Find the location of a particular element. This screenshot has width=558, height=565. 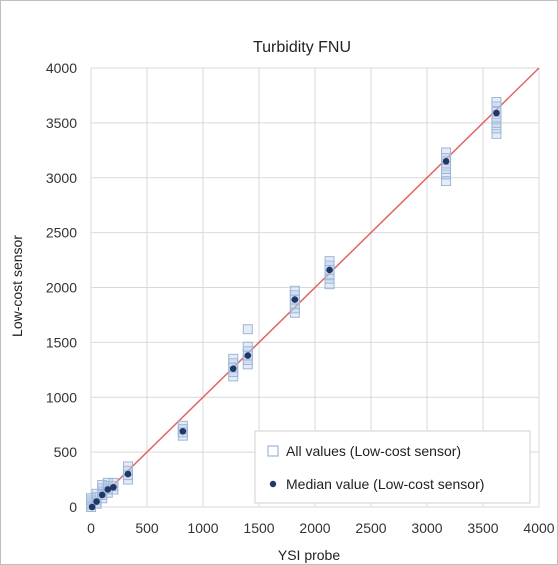

x-tick-label: 4000 is located at coordinates (538, 528).